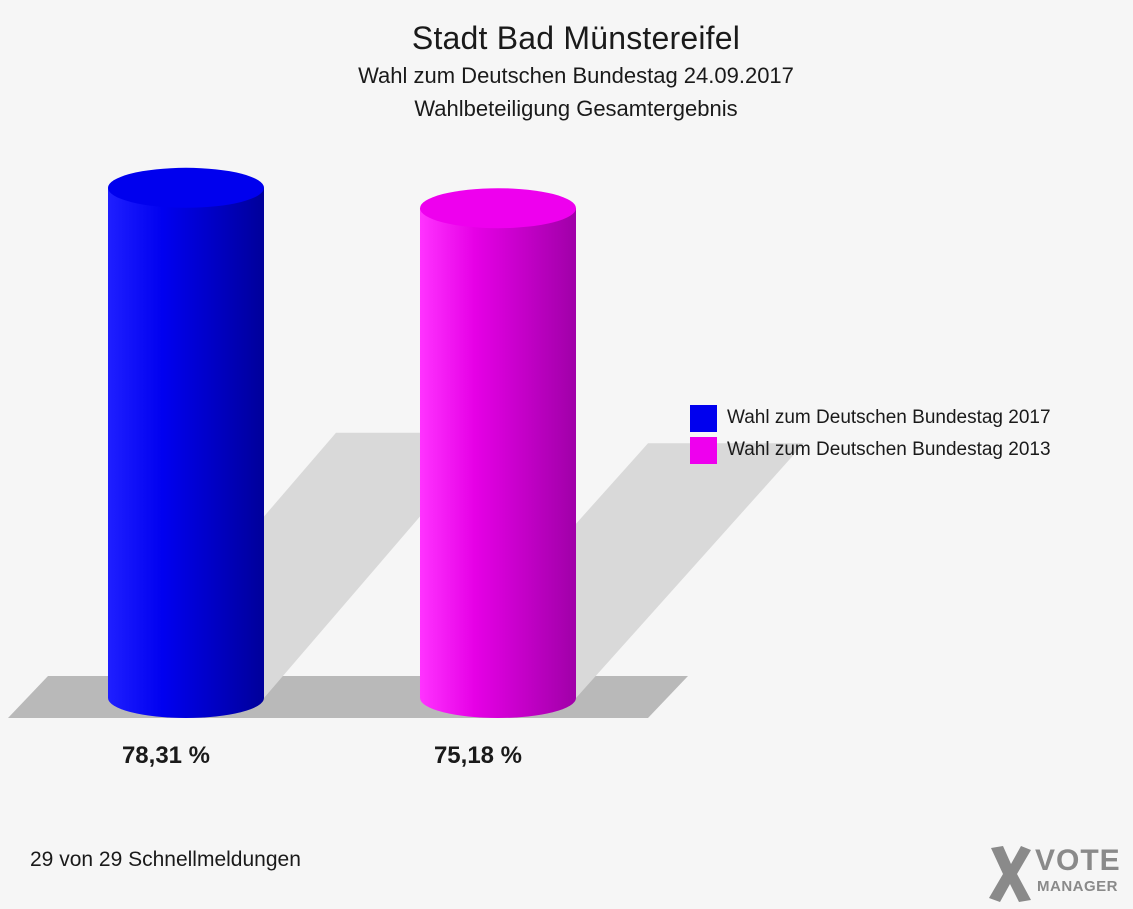  I want to click on logo-text-manager: MANAGER, so click(1077, 886).